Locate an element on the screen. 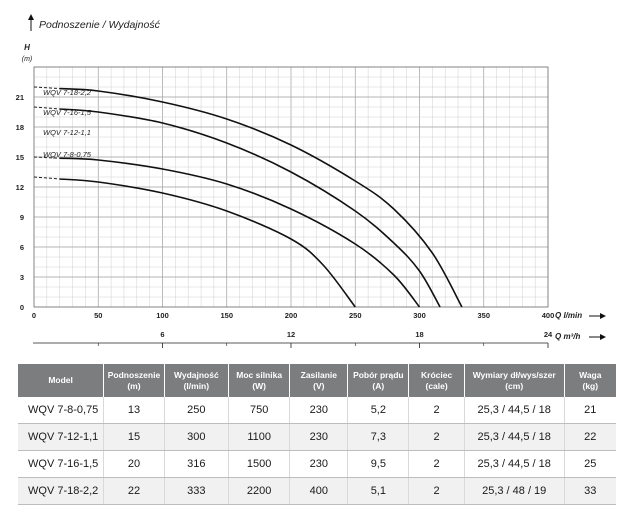  series-label: WQV 7-18-2,2 is located at coordinates (67, 92).